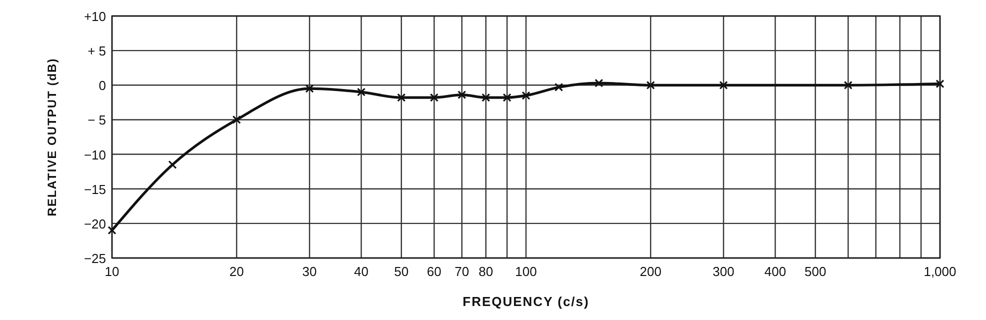 This screenshot has width=986, height=320. Describe the element at coordinates (526, 271) in the screenshot. I see `x-tick-label: 100` at that location.